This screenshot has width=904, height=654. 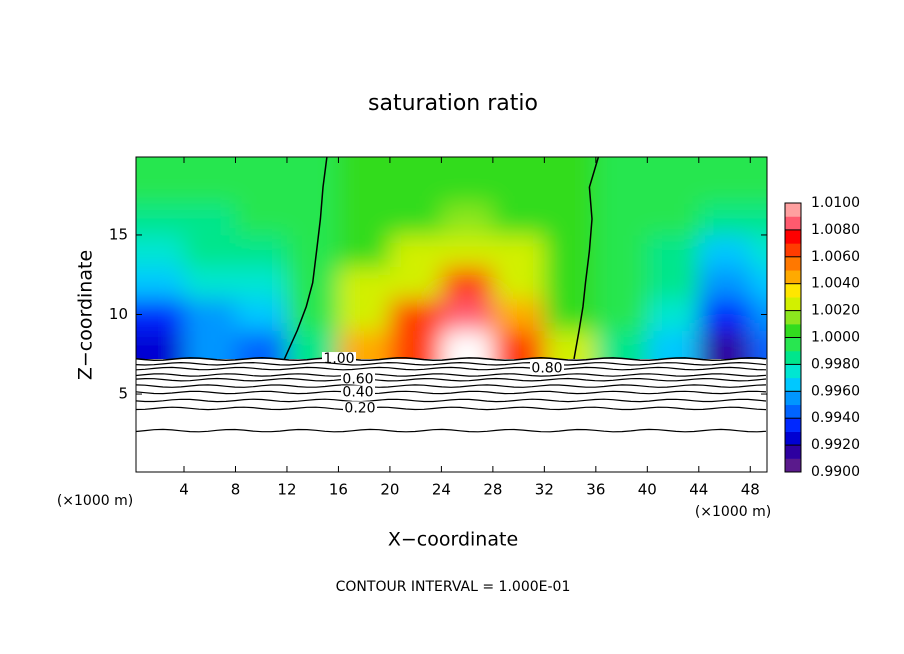 What do you see at coordinates (95, 501) in the screenshot?
I see `x-unit-left: (×1000 m)` at bounding box center [95, 501].